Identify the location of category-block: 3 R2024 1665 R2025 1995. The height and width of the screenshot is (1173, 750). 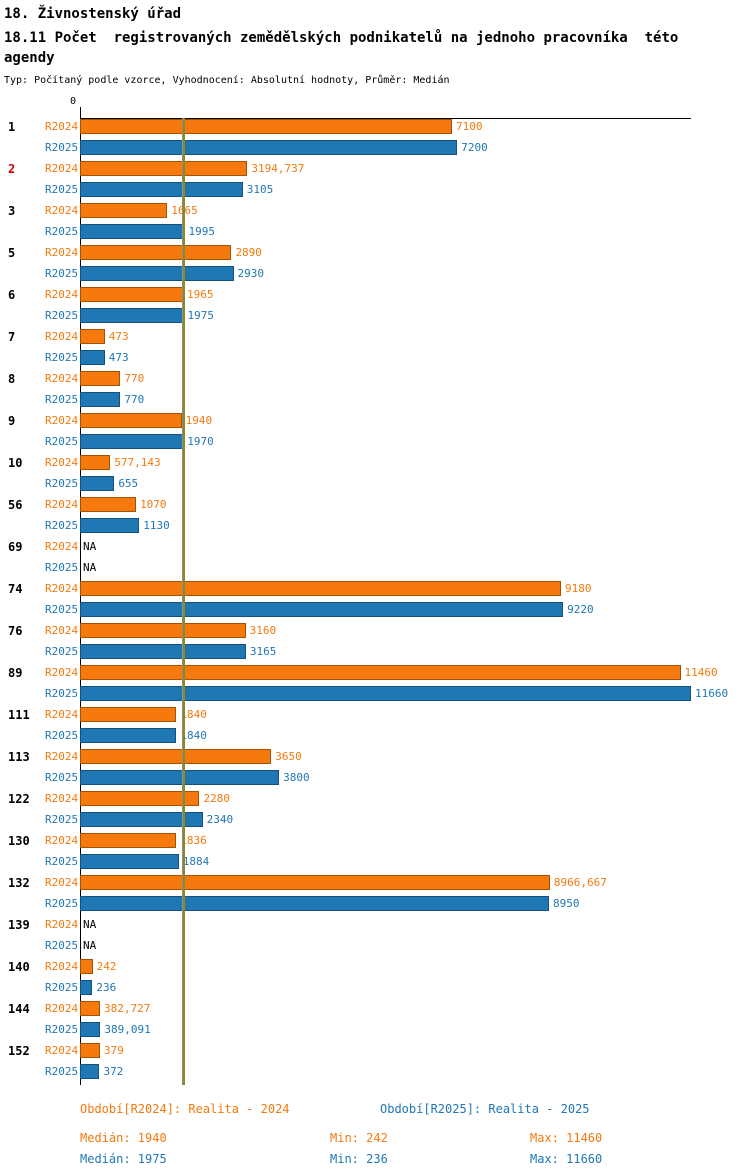
(375, 224).